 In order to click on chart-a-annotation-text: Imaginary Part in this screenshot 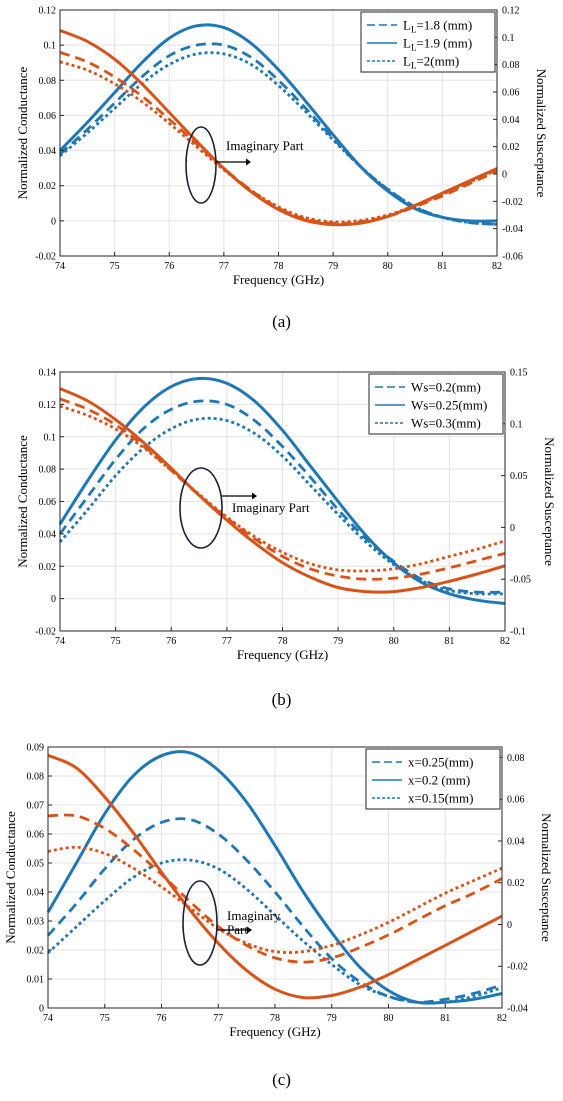, I will do `click(265, 145)`.